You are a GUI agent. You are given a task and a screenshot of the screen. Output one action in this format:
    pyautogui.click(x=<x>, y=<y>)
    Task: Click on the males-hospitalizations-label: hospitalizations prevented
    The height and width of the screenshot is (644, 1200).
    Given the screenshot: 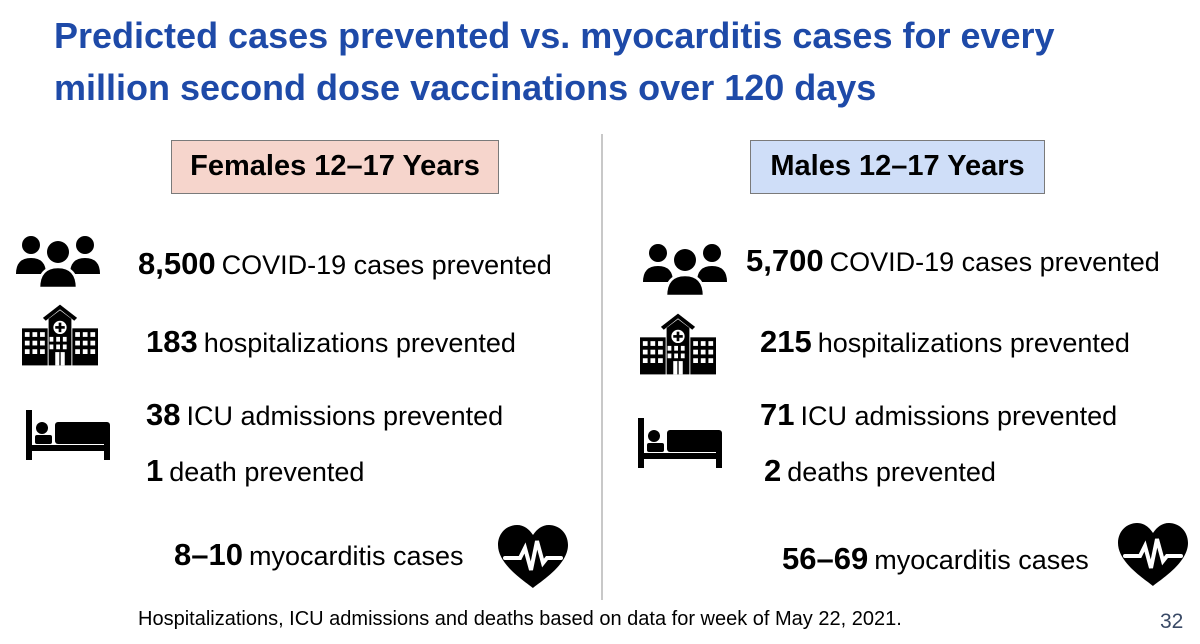 What is the action you would take?
    pyautogui.click(x=973, y=343)
    